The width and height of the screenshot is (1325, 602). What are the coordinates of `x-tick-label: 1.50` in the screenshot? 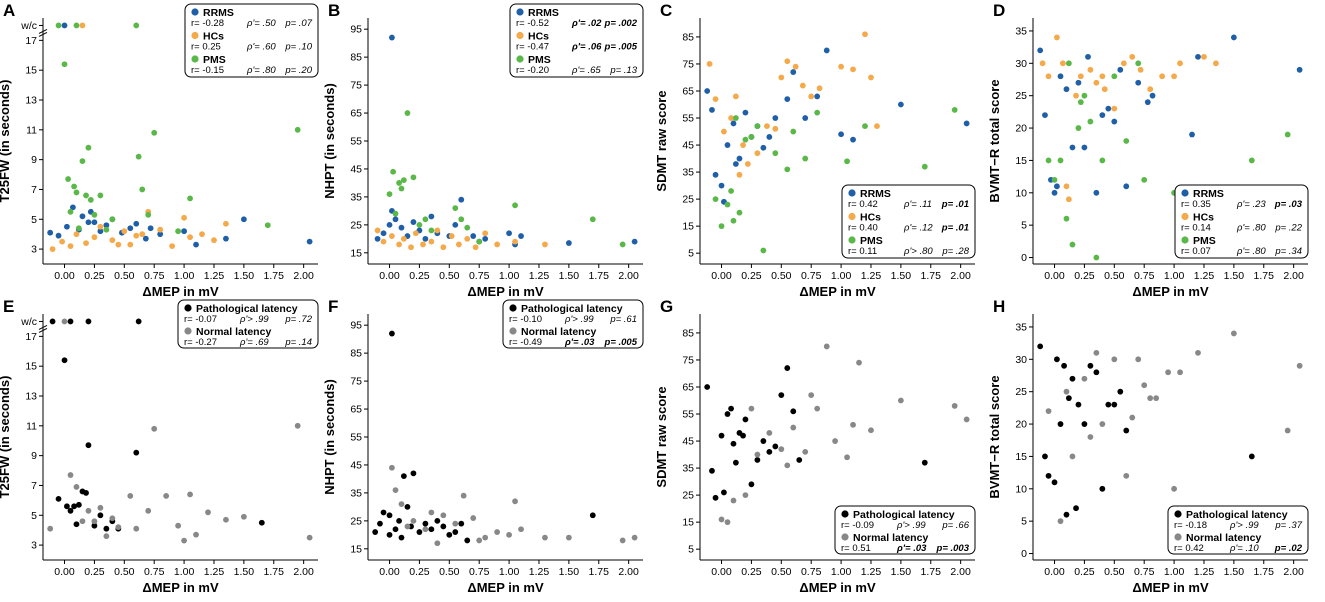 It's located at (569, 276).